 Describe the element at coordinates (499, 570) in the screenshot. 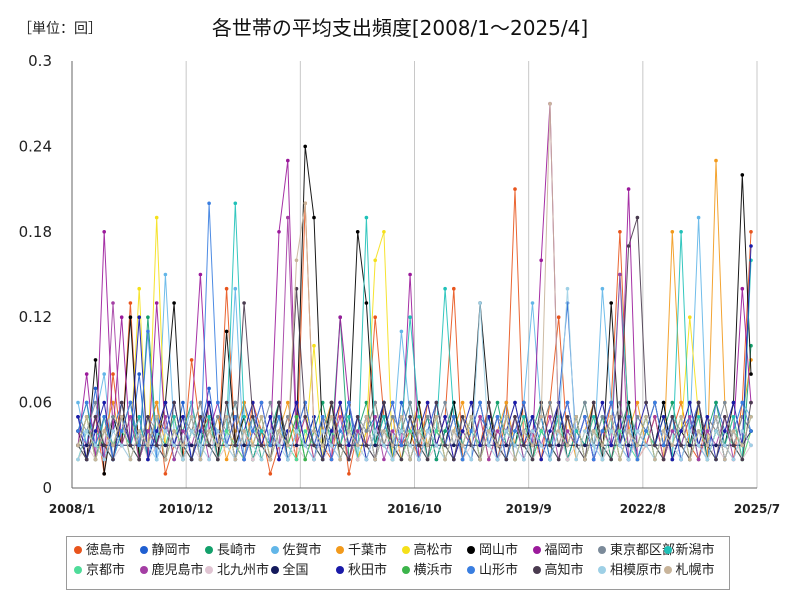

I see `legend-label: 山形市` at that location.